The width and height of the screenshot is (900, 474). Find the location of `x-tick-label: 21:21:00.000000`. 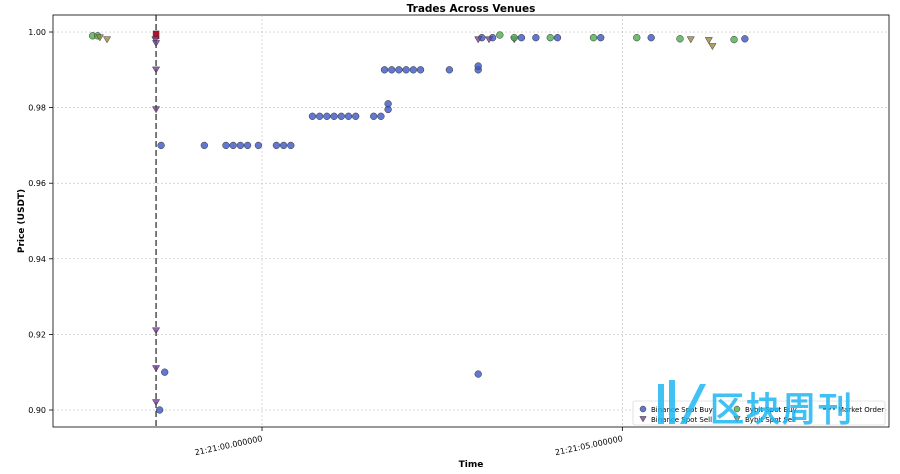

x-tick-label: 21:21:00.000000 is located at coordinates (228, 445).